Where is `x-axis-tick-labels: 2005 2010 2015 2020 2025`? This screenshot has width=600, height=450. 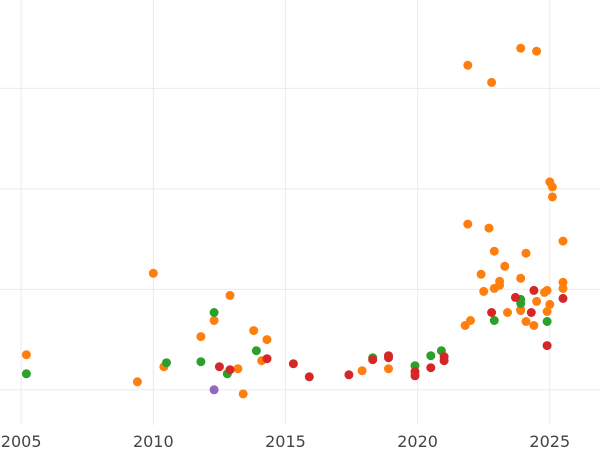
x-axis-tick-labels: 2005 2010 2015 2020 2025 is located at coordinates (285, 441).